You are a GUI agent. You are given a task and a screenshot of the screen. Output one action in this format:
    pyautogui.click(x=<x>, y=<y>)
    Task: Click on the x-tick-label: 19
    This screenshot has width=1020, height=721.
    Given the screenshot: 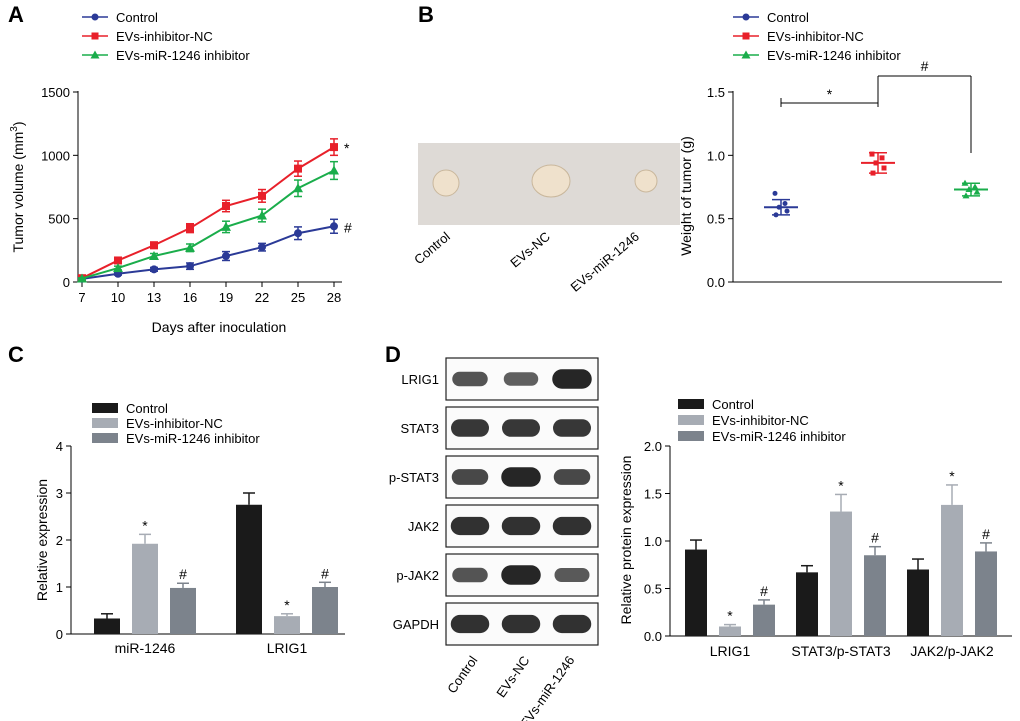 What is the action you would take?
    pyautogui.click(x=226, y=297)
    